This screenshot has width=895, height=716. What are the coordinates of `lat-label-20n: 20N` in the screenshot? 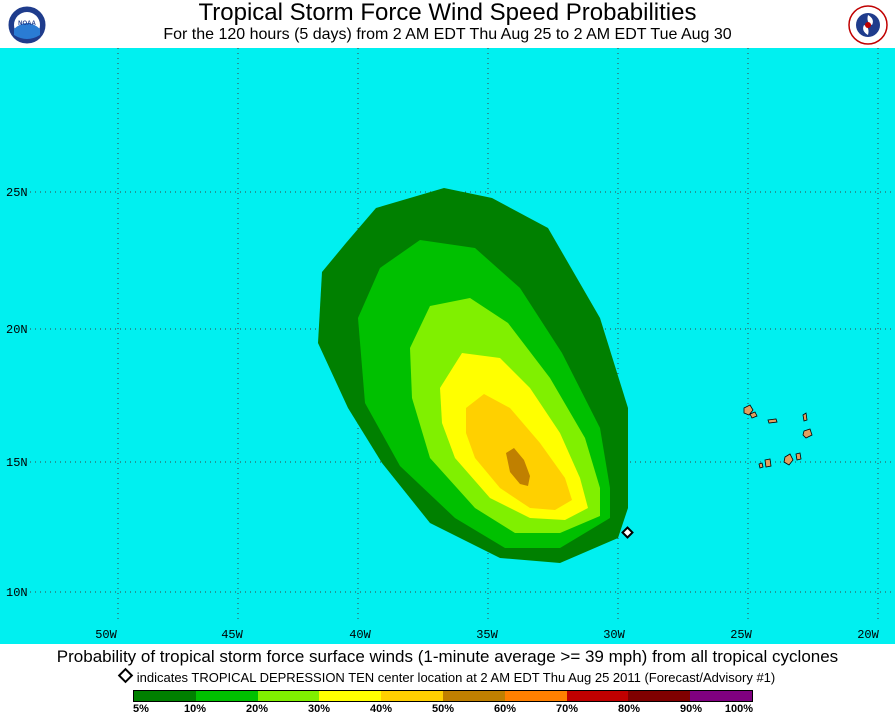 It's located at (17, 330).